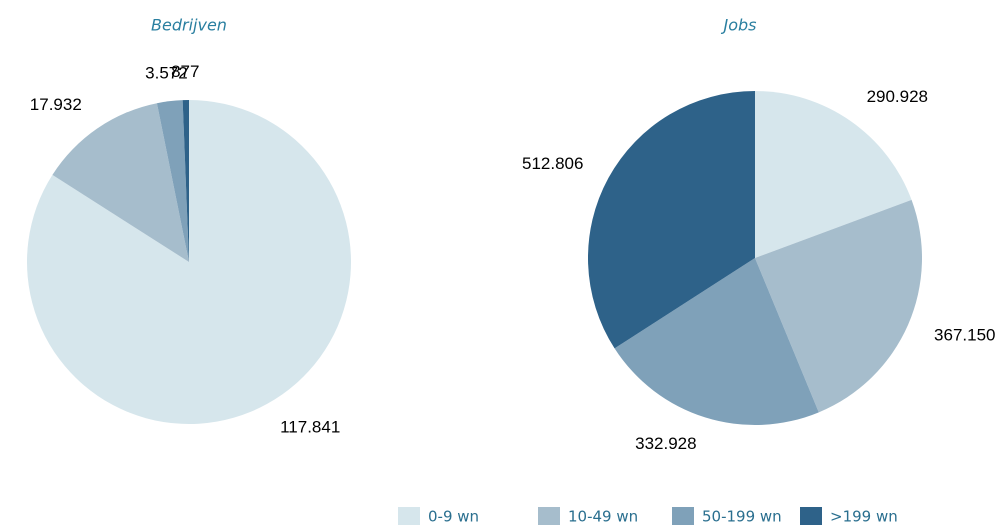  I want to click on data-label: 877, so click(185, 71).